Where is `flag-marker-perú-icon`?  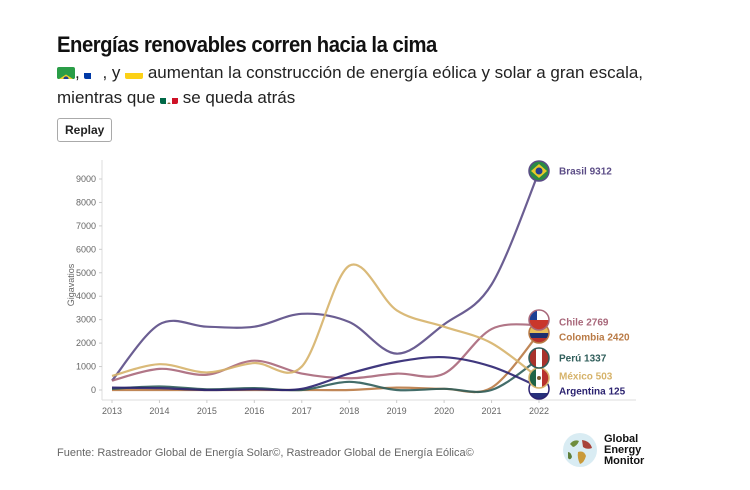
flag-marker-perú-icon is located at coordinates (539, 358).